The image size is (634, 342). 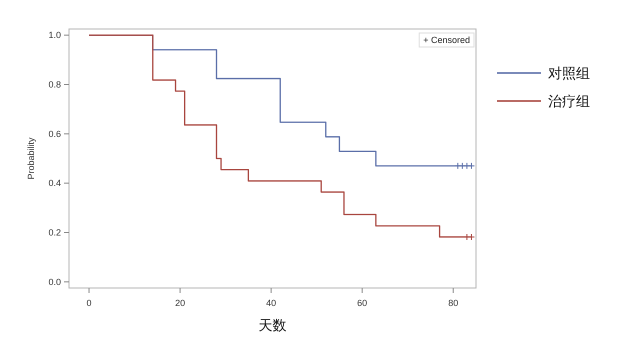 I want to click on y-tick-label: 0.4, so click(x=54, y=183).